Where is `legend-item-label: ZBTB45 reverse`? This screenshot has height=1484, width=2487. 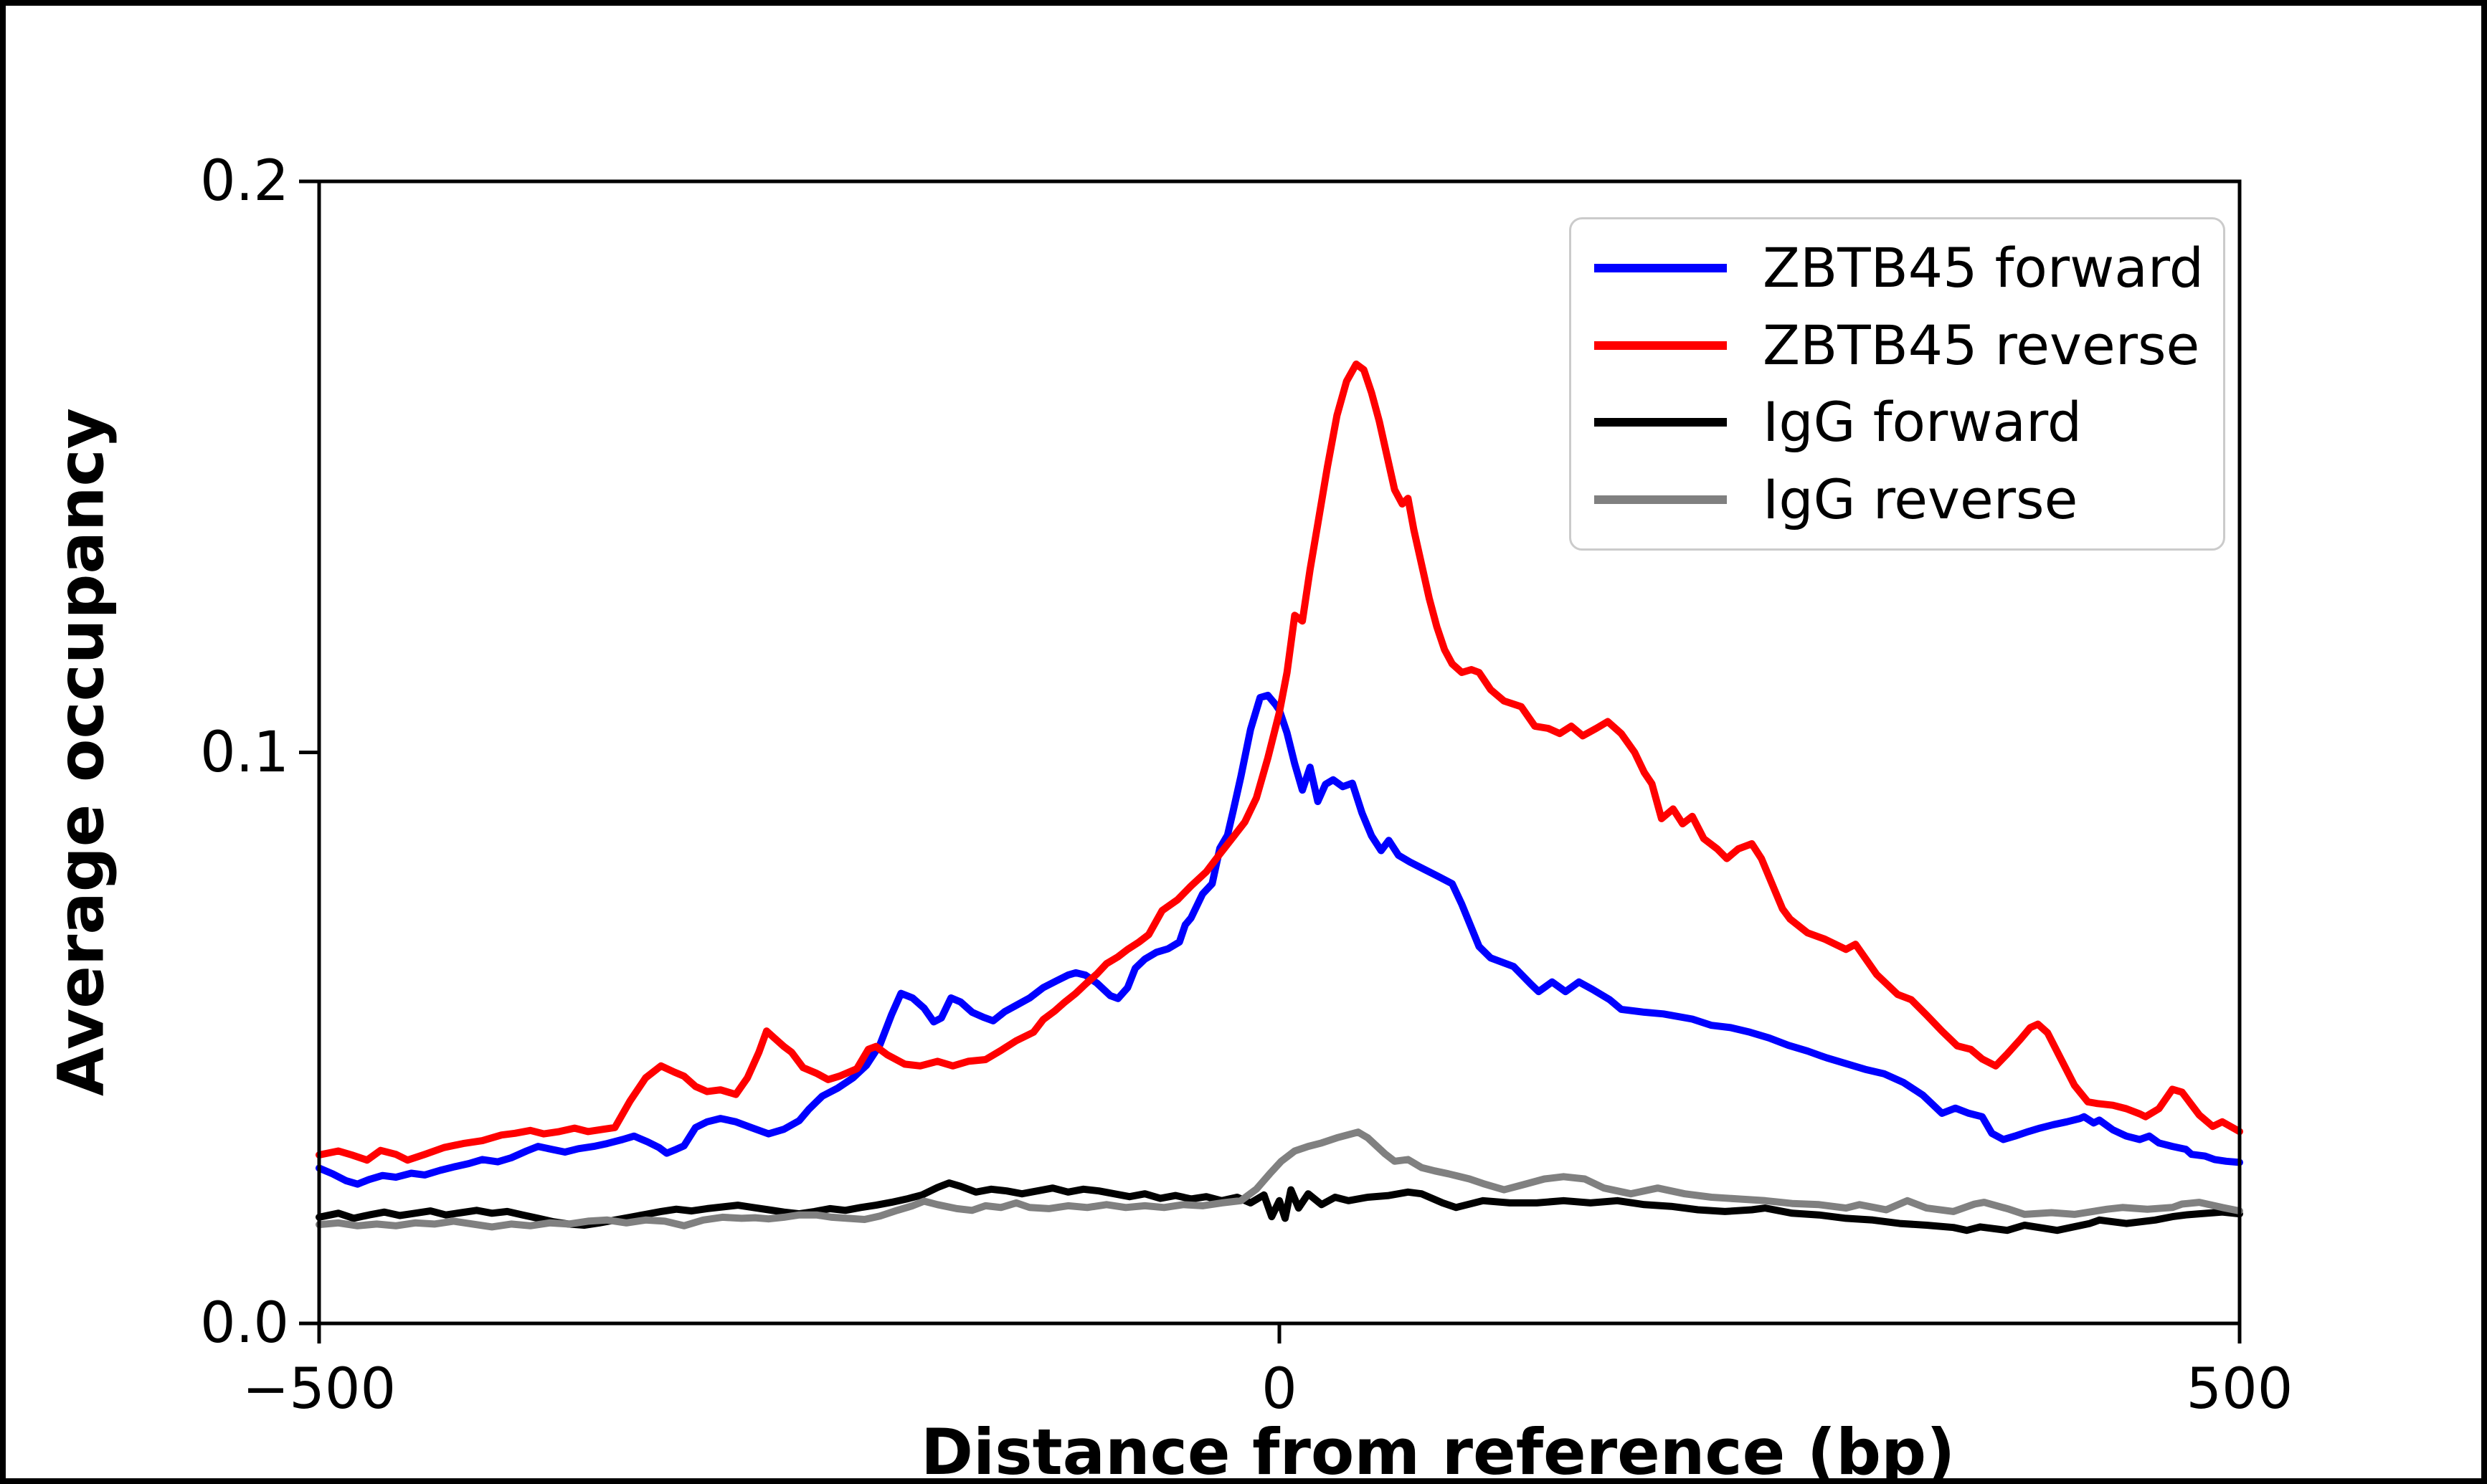
legend-item-label: ZBTB45 reverse is located at coordinates (1982, 345).